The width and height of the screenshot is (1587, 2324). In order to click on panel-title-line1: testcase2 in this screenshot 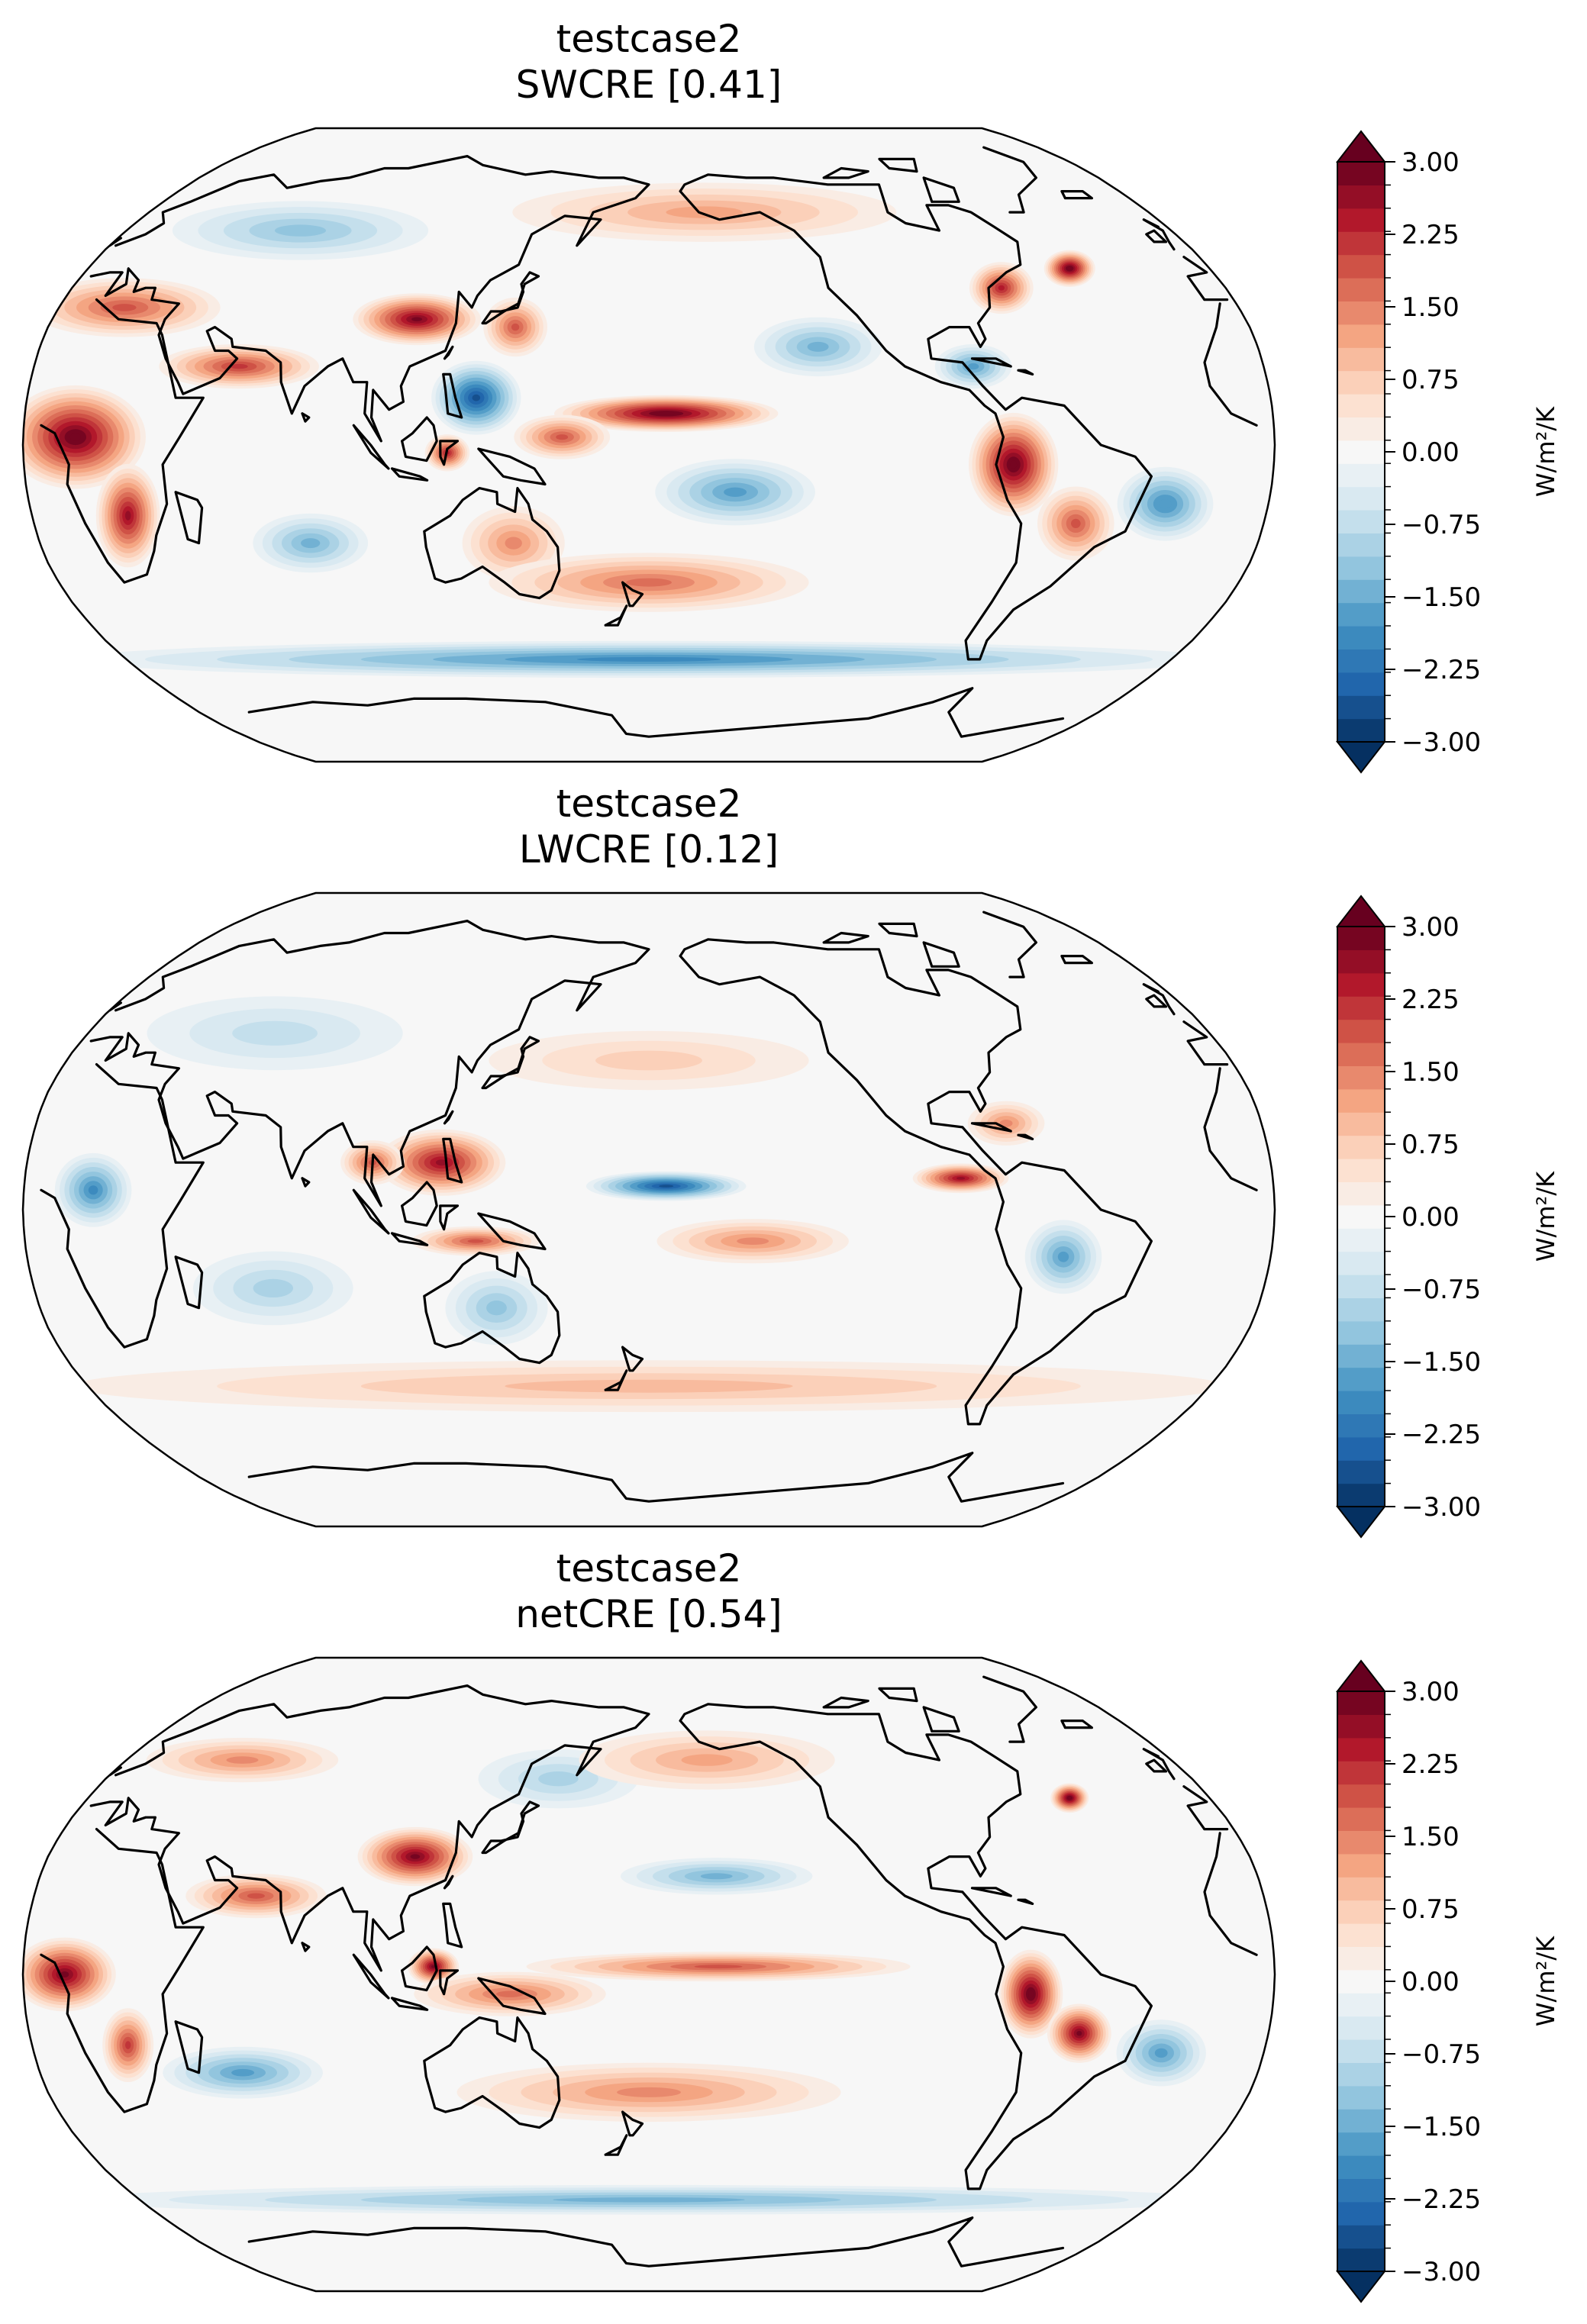, I will do `click(649, 1568)`.